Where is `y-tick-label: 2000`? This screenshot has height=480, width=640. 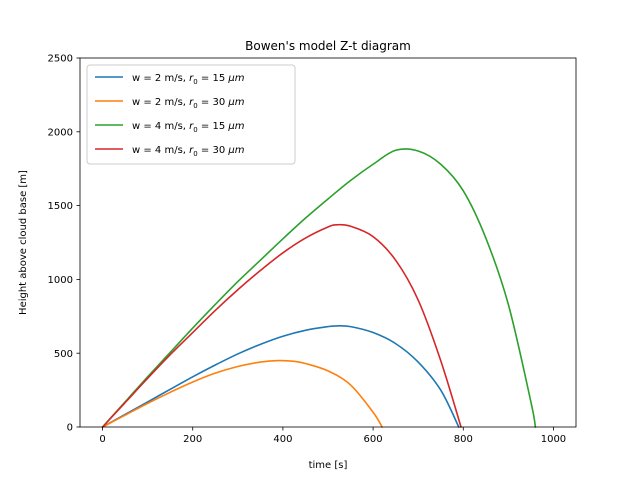 y-tick-label: 2000 is located at coordinates (60, 132).